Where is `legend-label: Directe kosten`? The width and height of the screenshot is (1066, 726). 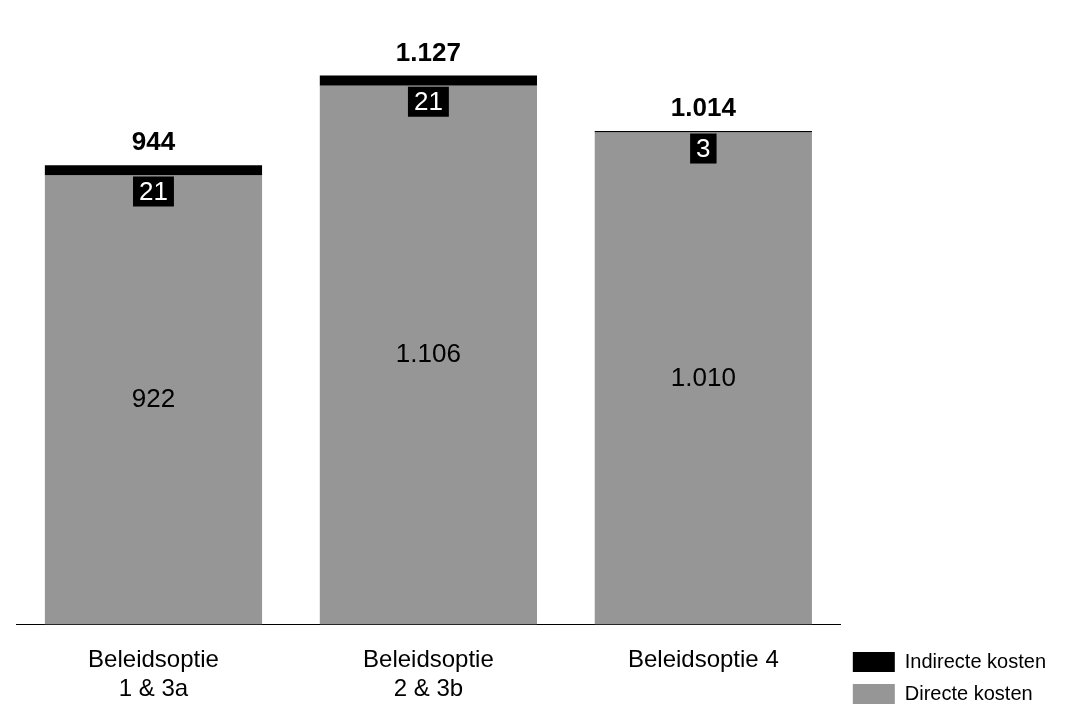
legend-label: Directe kosten is located at coordinates (968, 692).